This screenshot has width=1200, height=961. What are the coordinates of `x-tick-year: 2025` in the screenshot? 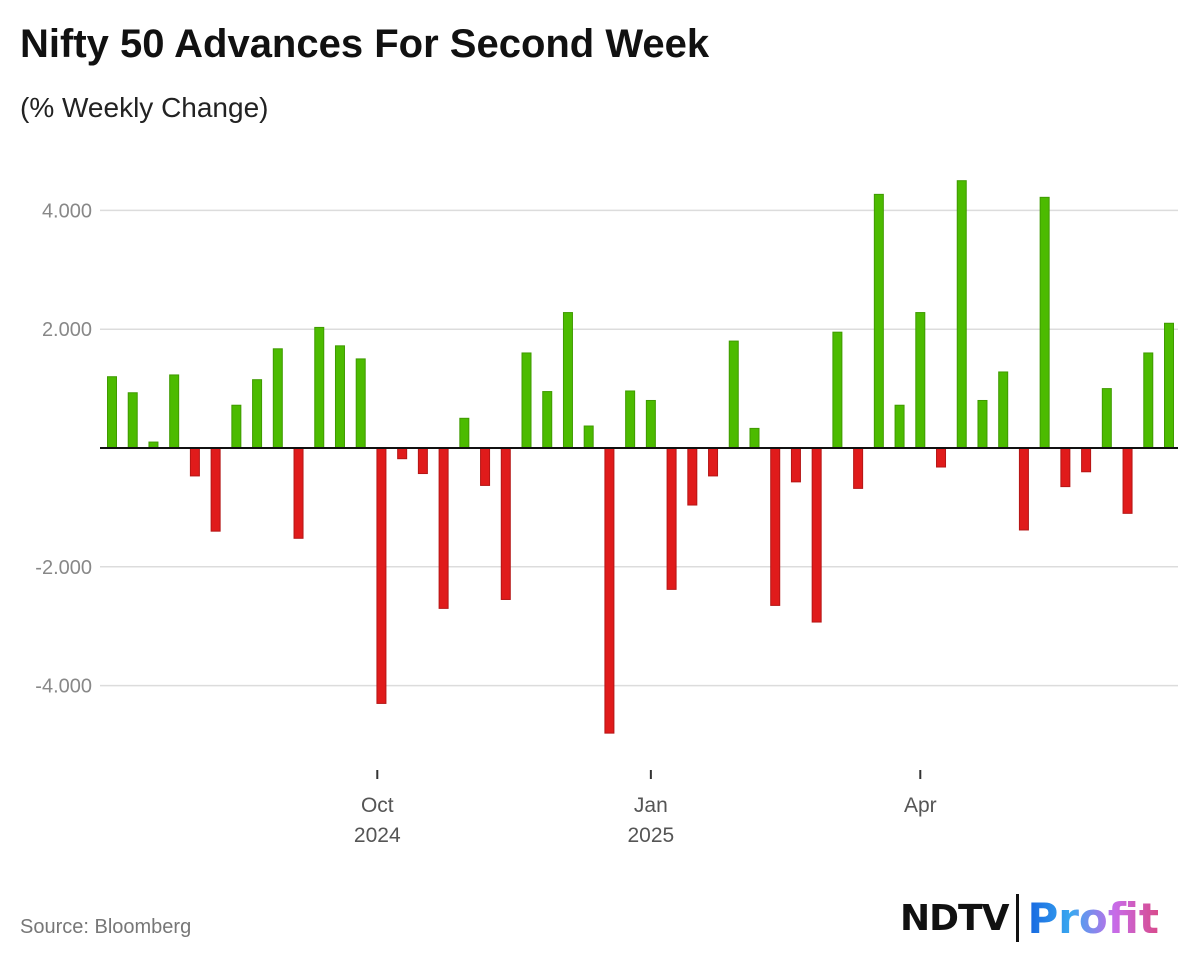 It's located at (651, 835).